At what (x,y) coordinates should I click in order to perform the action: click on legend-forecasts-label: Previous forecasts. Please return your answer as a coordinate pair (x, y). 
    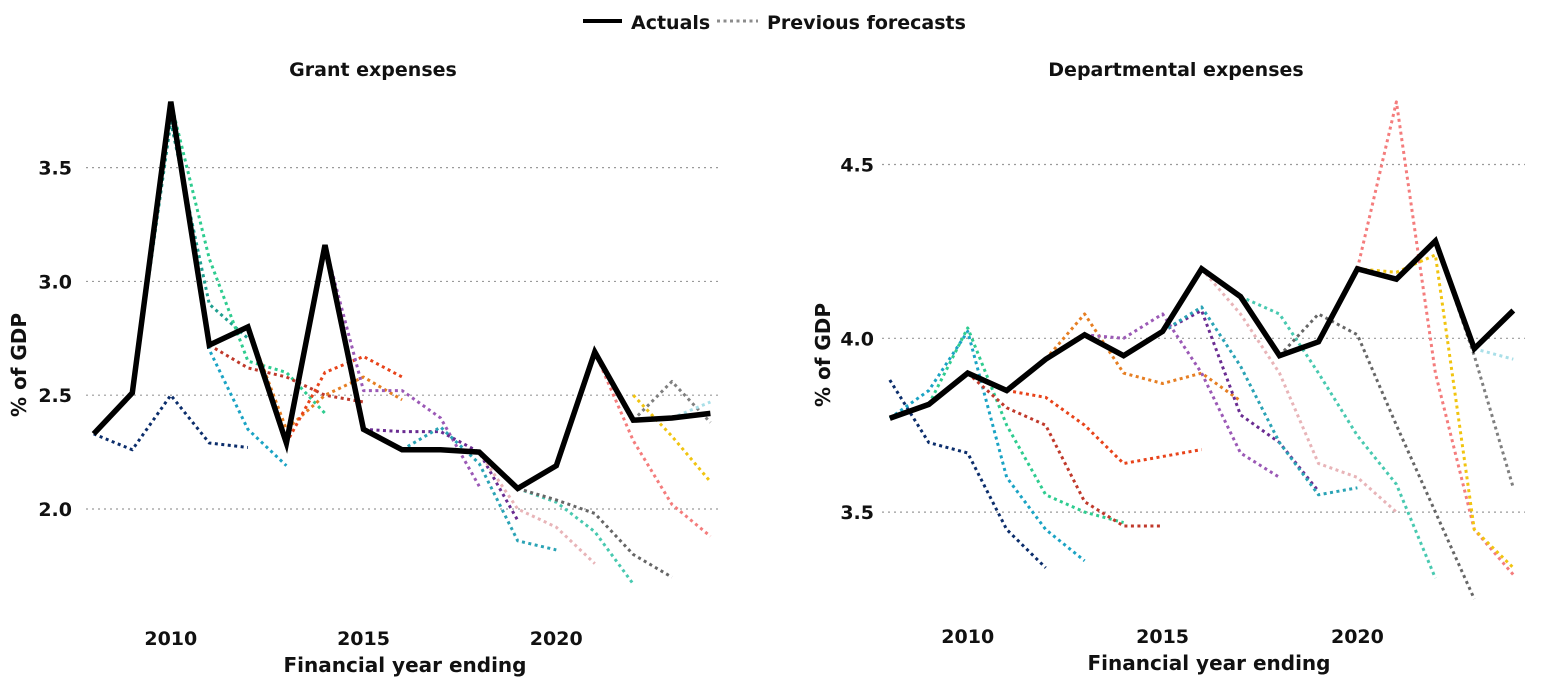
    Looking at the image, I should click on (866, 23).